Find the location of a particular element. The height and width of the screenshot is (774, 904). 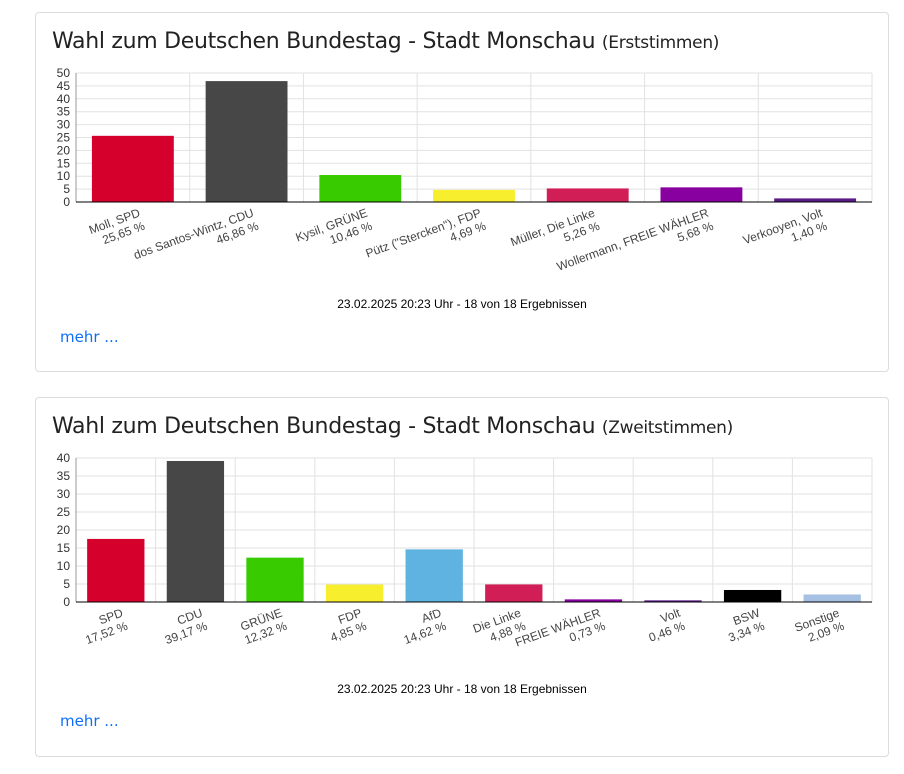

category-label: AfD is located at coordinates (432, 616).